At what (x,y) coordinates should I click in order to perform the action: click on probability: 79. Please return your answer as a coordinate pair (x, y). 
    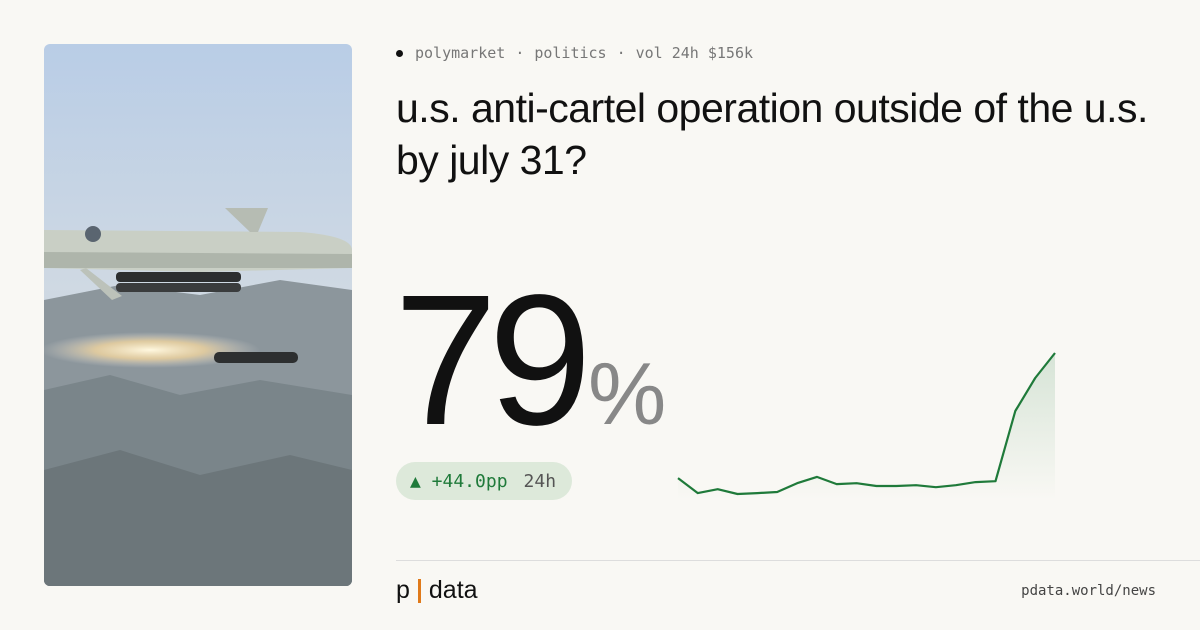
    Looking at the image, I should click on (493, 360).